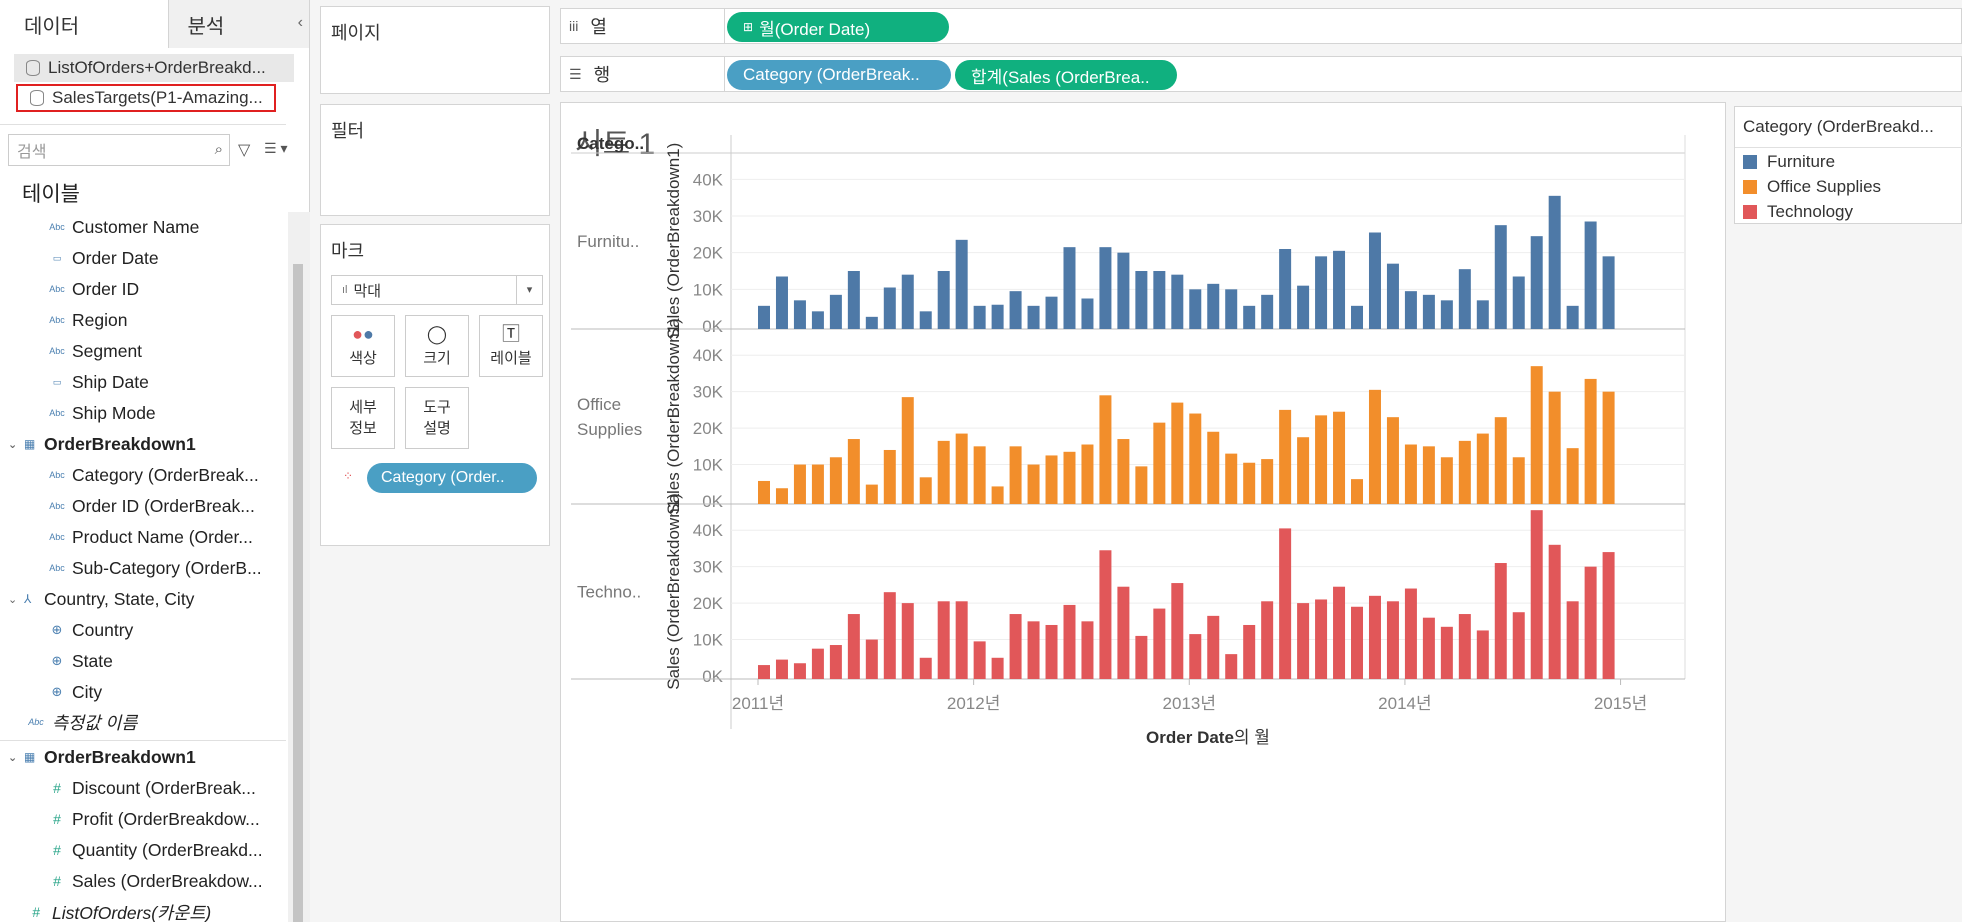 The width and height of the screenshot is (1962, 922). What do you see at coordinates (145, 692) in the screenshot?
I see `field-item: ⊕ City` at bounding box center [145, 692].